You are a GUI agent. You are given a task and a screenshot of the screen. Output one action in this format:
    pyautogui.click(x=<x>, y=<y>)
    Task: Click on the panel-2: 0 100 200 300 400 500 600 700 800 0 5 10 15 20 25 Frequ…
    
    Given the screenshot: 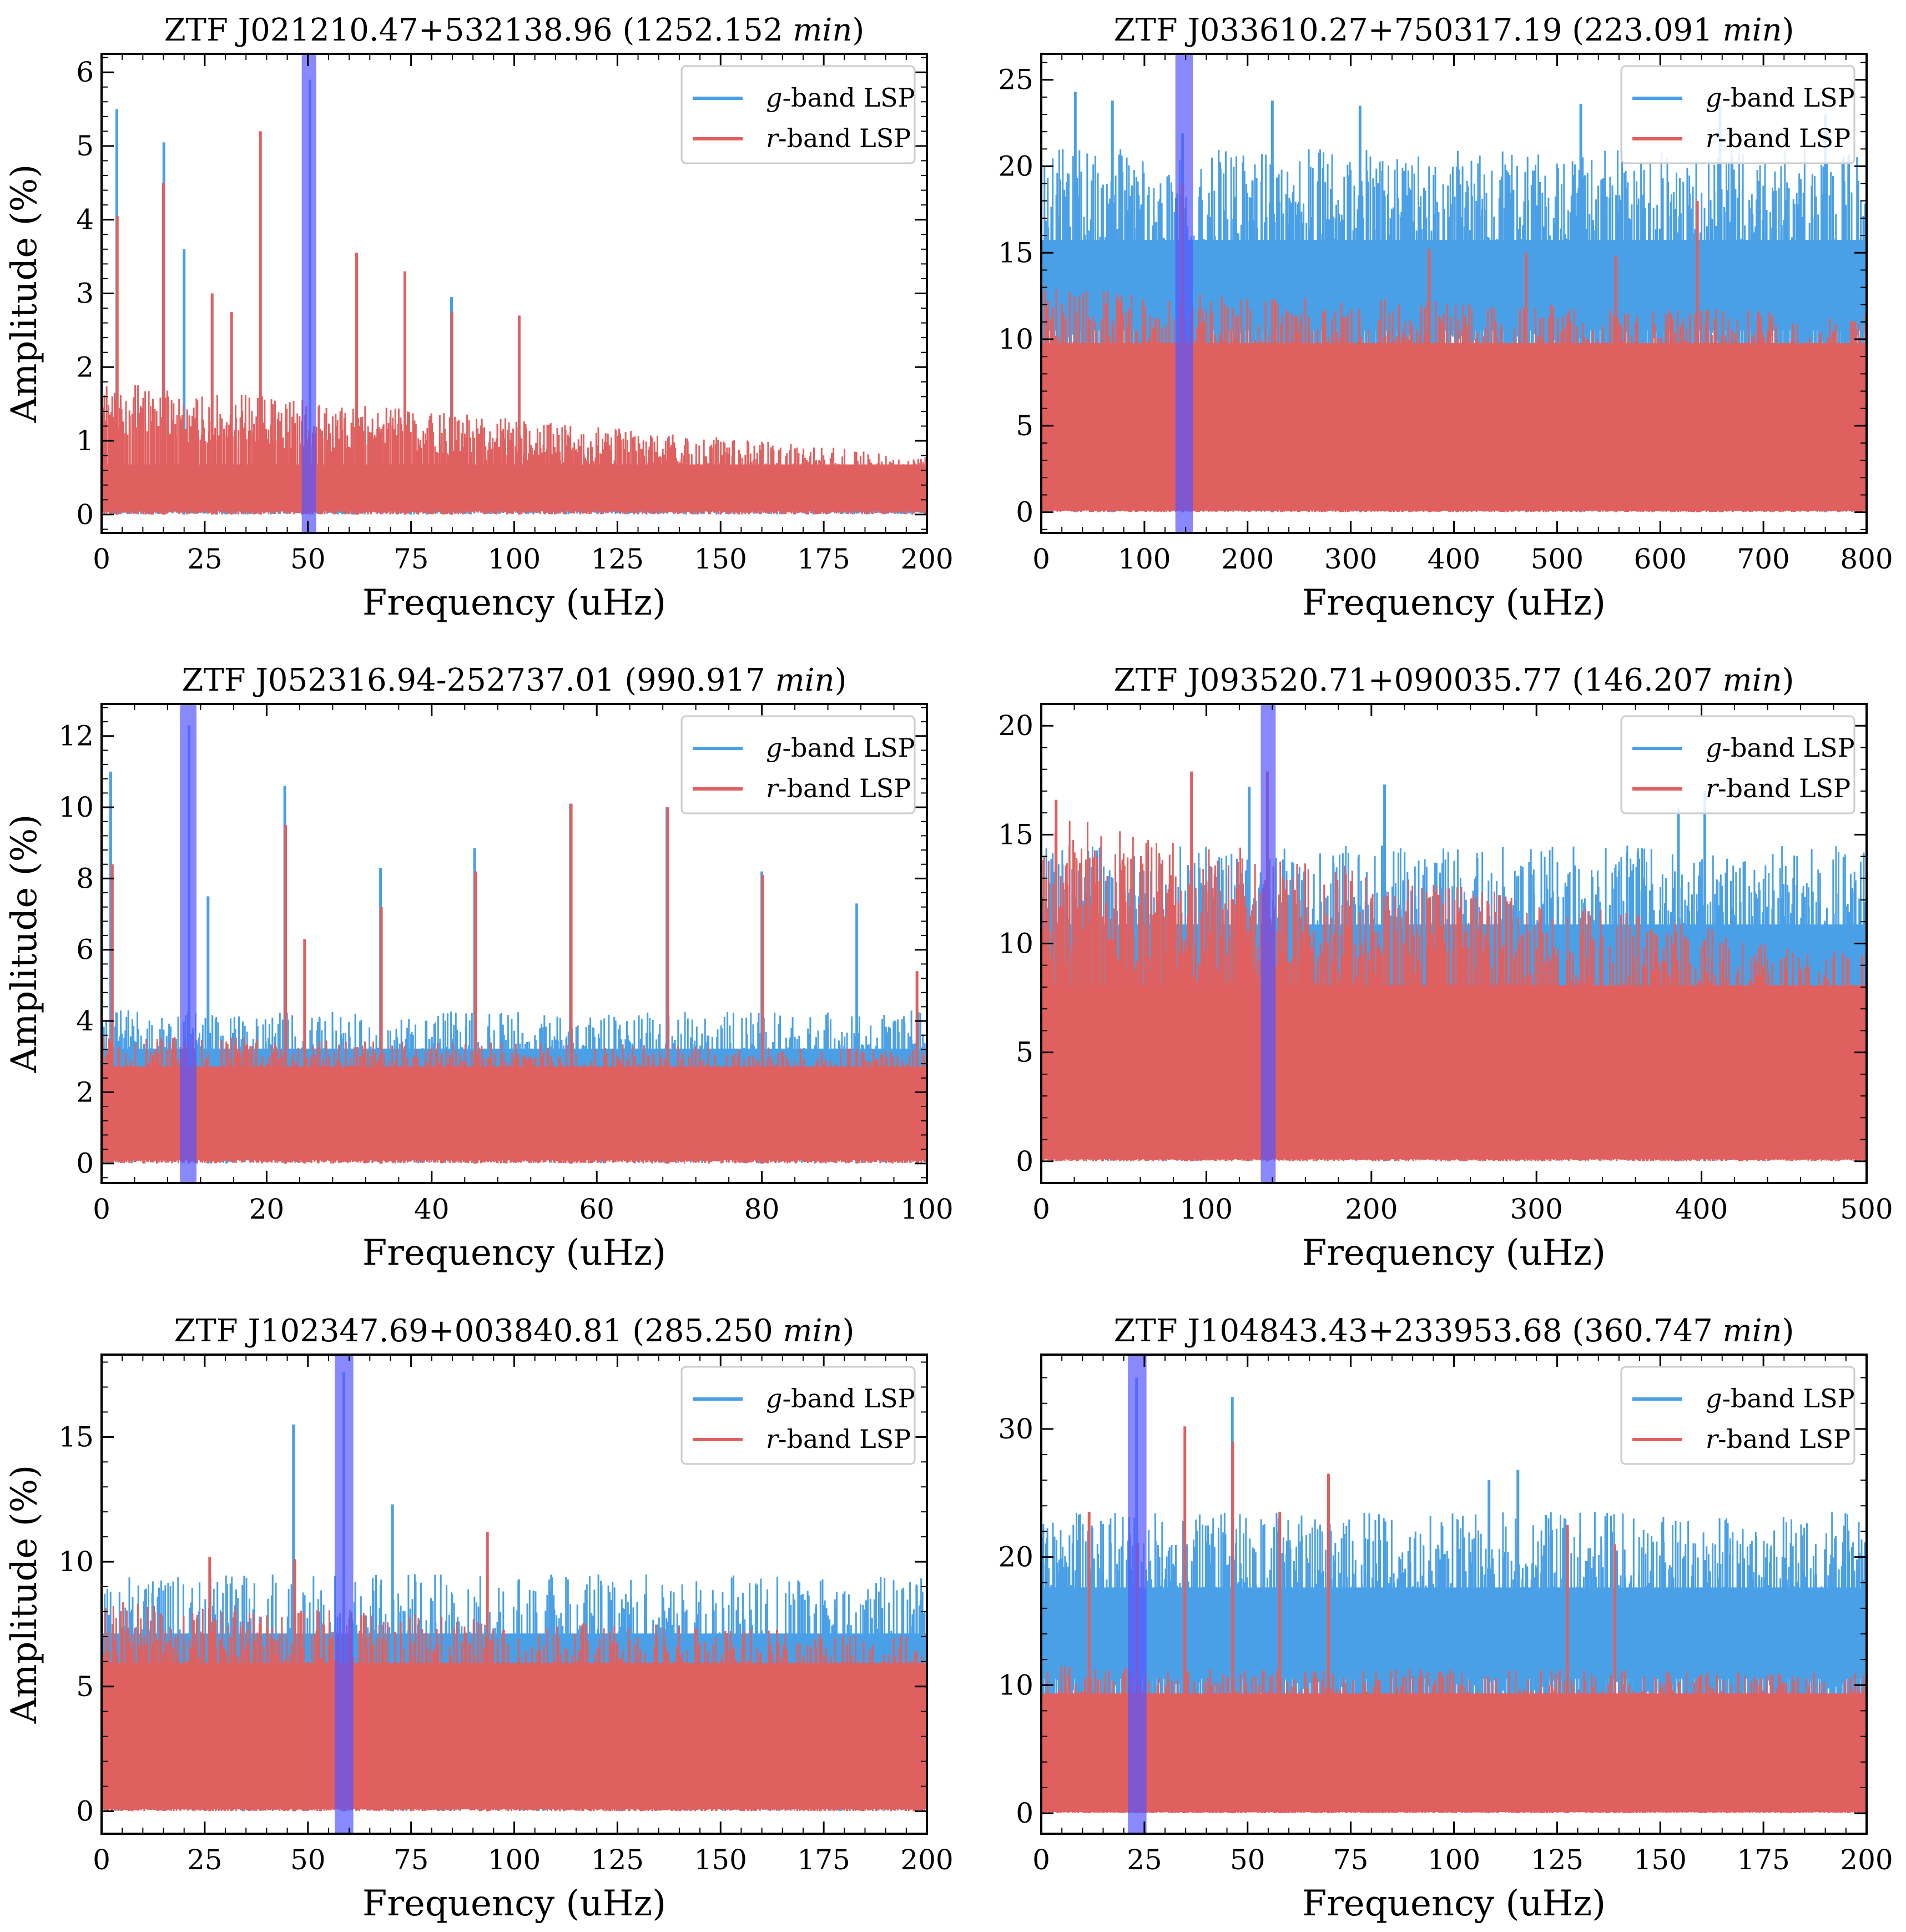 What is the action you would take?
    pyautogui.click(x=1445, y=317)
    